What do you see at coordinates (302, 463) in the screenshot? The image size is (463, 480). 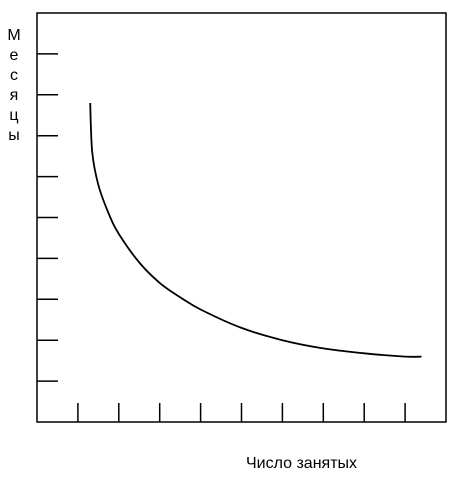 I see `x-axis-label: Число занятых` at bounding box center [302, 463].